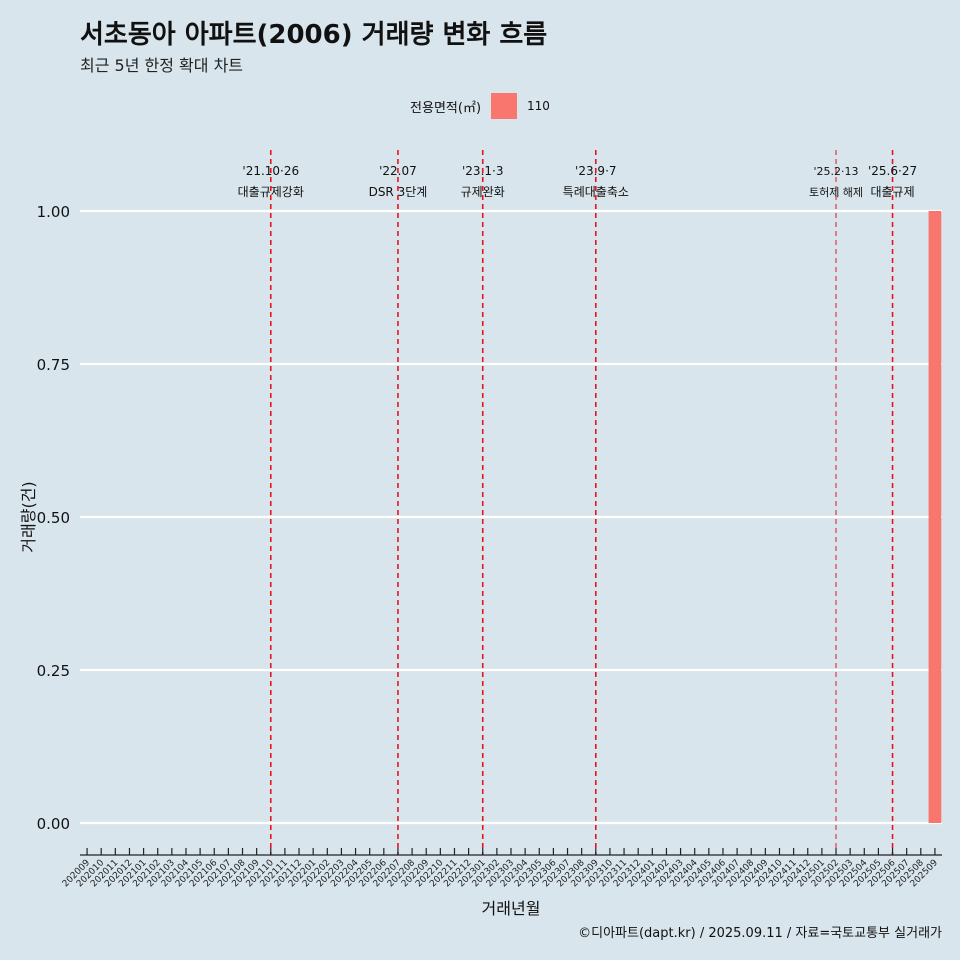 The width and height of the screenshot is (960, 960). Describe the element at coordinates (892, 171) in the screenshot. I see `event-date-label: '25.6·27` at that location.